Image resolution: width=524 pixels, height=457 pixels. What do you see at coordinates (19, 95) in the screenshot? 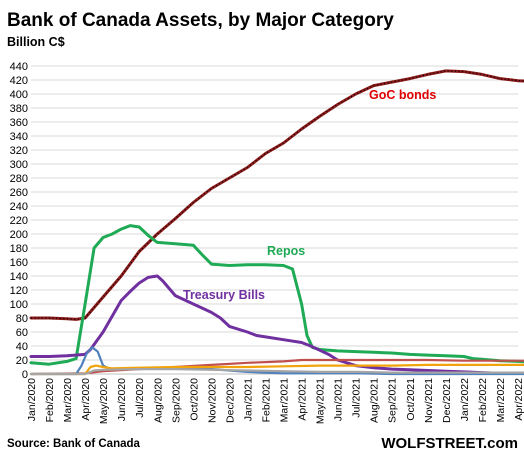
I see `y-tick-label: 400` at bounding box center [19, 95].